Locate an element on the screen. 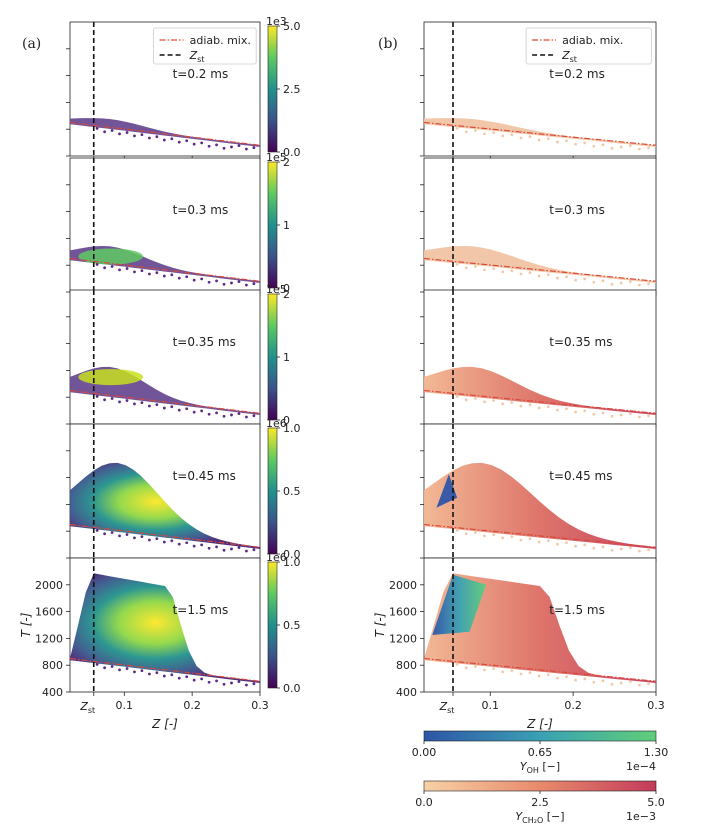 The height and width of the screenshot is (840, 704). x-tick-label: 0.3 is located at coordinates (260, 705).